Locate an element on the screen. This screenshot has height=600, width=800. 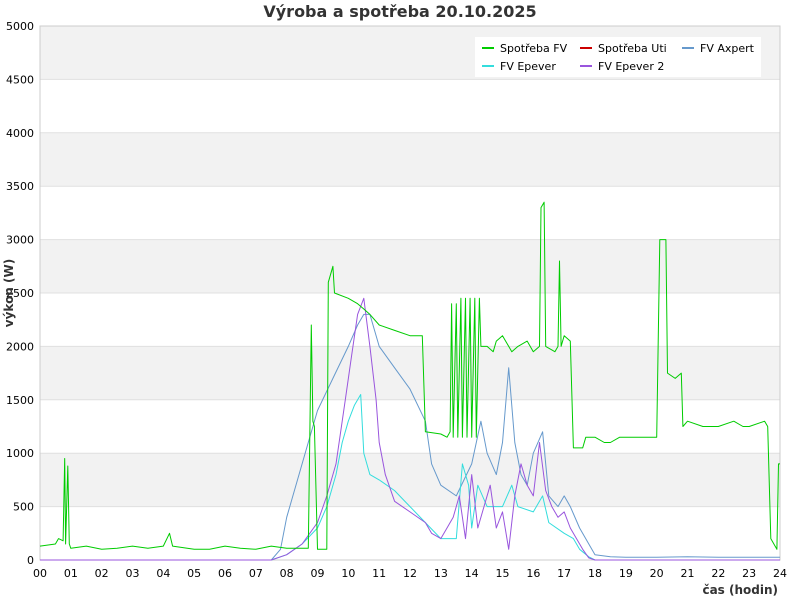
y-tick-label: 4000 is located at coordinates (20, 133).